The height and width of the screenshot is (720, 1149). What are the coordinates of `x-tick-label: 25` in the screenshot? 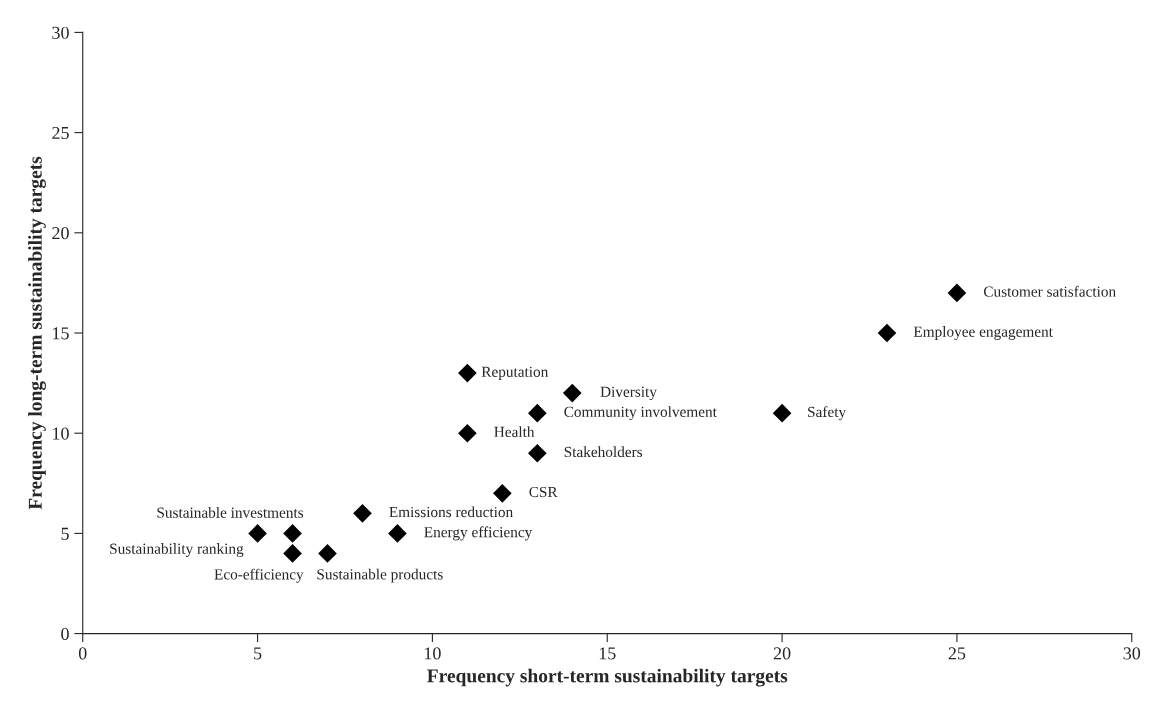 It's located at (957, 653).